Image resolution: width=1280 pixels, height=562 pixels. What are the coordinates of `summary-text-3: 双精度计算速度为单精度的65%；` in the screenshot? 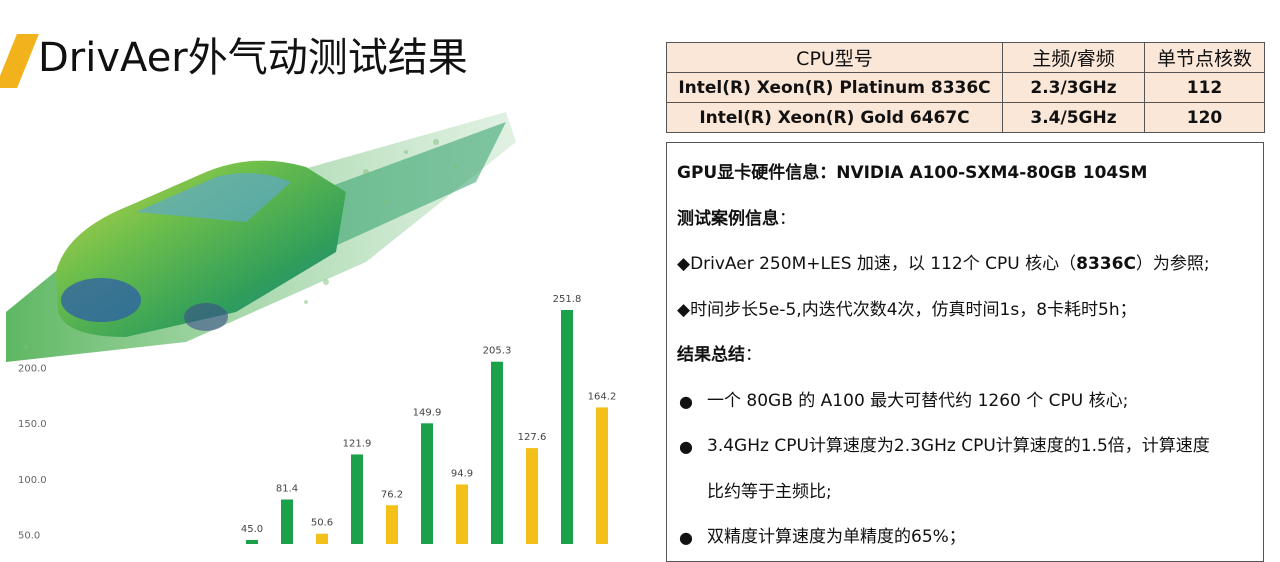 It's located at (836, 537).